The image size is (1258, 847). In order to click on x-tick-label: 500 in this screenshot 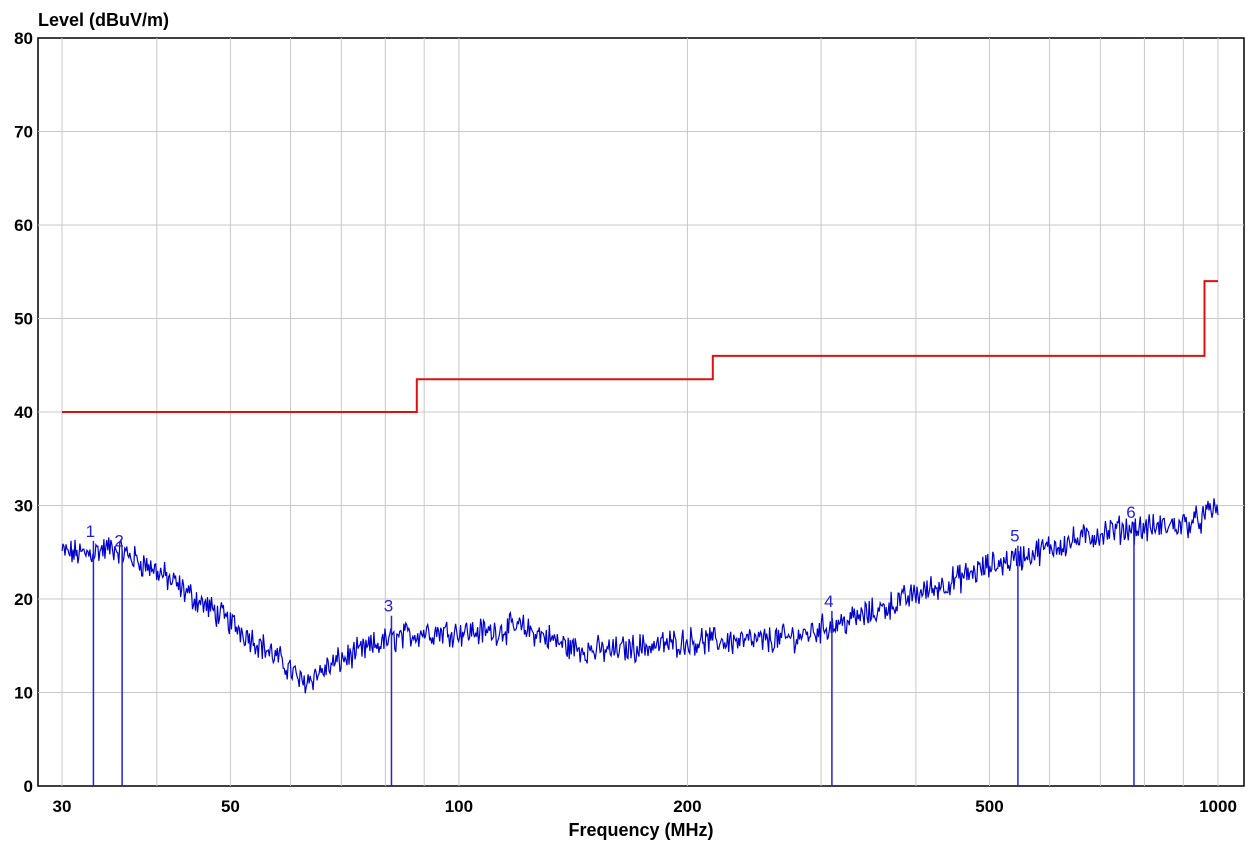, I will do `click(989, 806)`.